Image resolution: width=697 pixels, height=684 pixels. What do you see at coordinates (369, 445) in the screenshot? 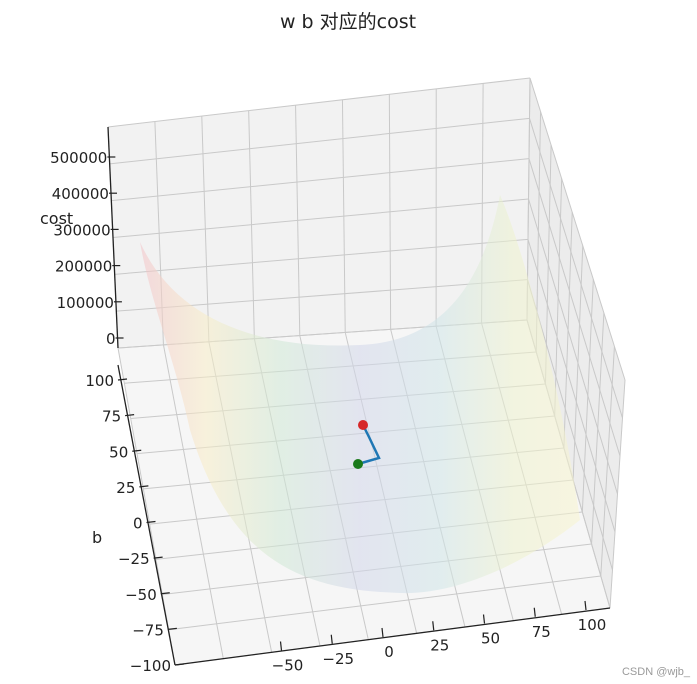
I see `descent-path-line` at bounding box center [369, 445].